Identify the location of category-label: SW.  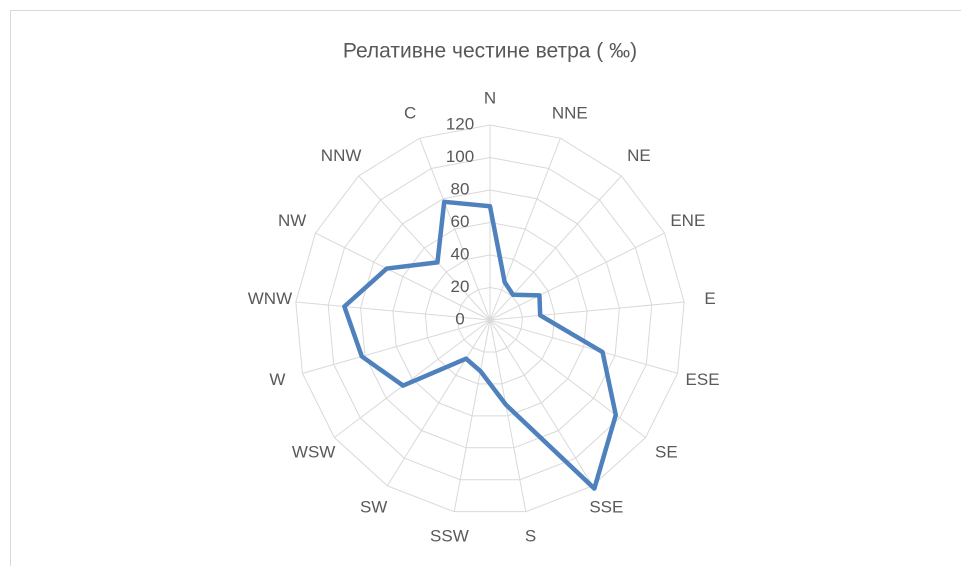
(373, 506).